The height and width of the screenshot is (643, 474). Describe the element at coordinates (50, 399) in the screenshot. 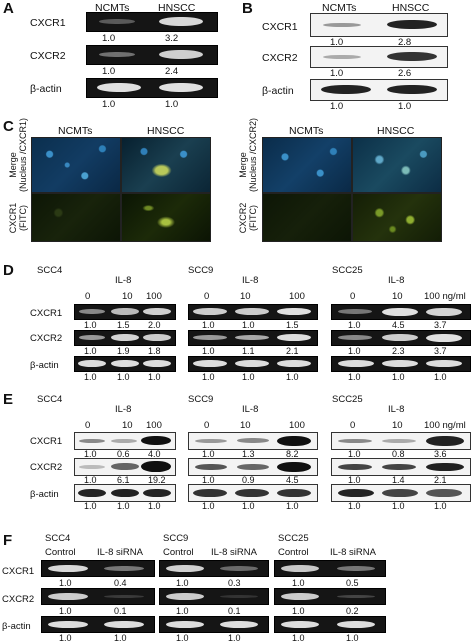

I see `cell-line-label: SCC4` at that location.